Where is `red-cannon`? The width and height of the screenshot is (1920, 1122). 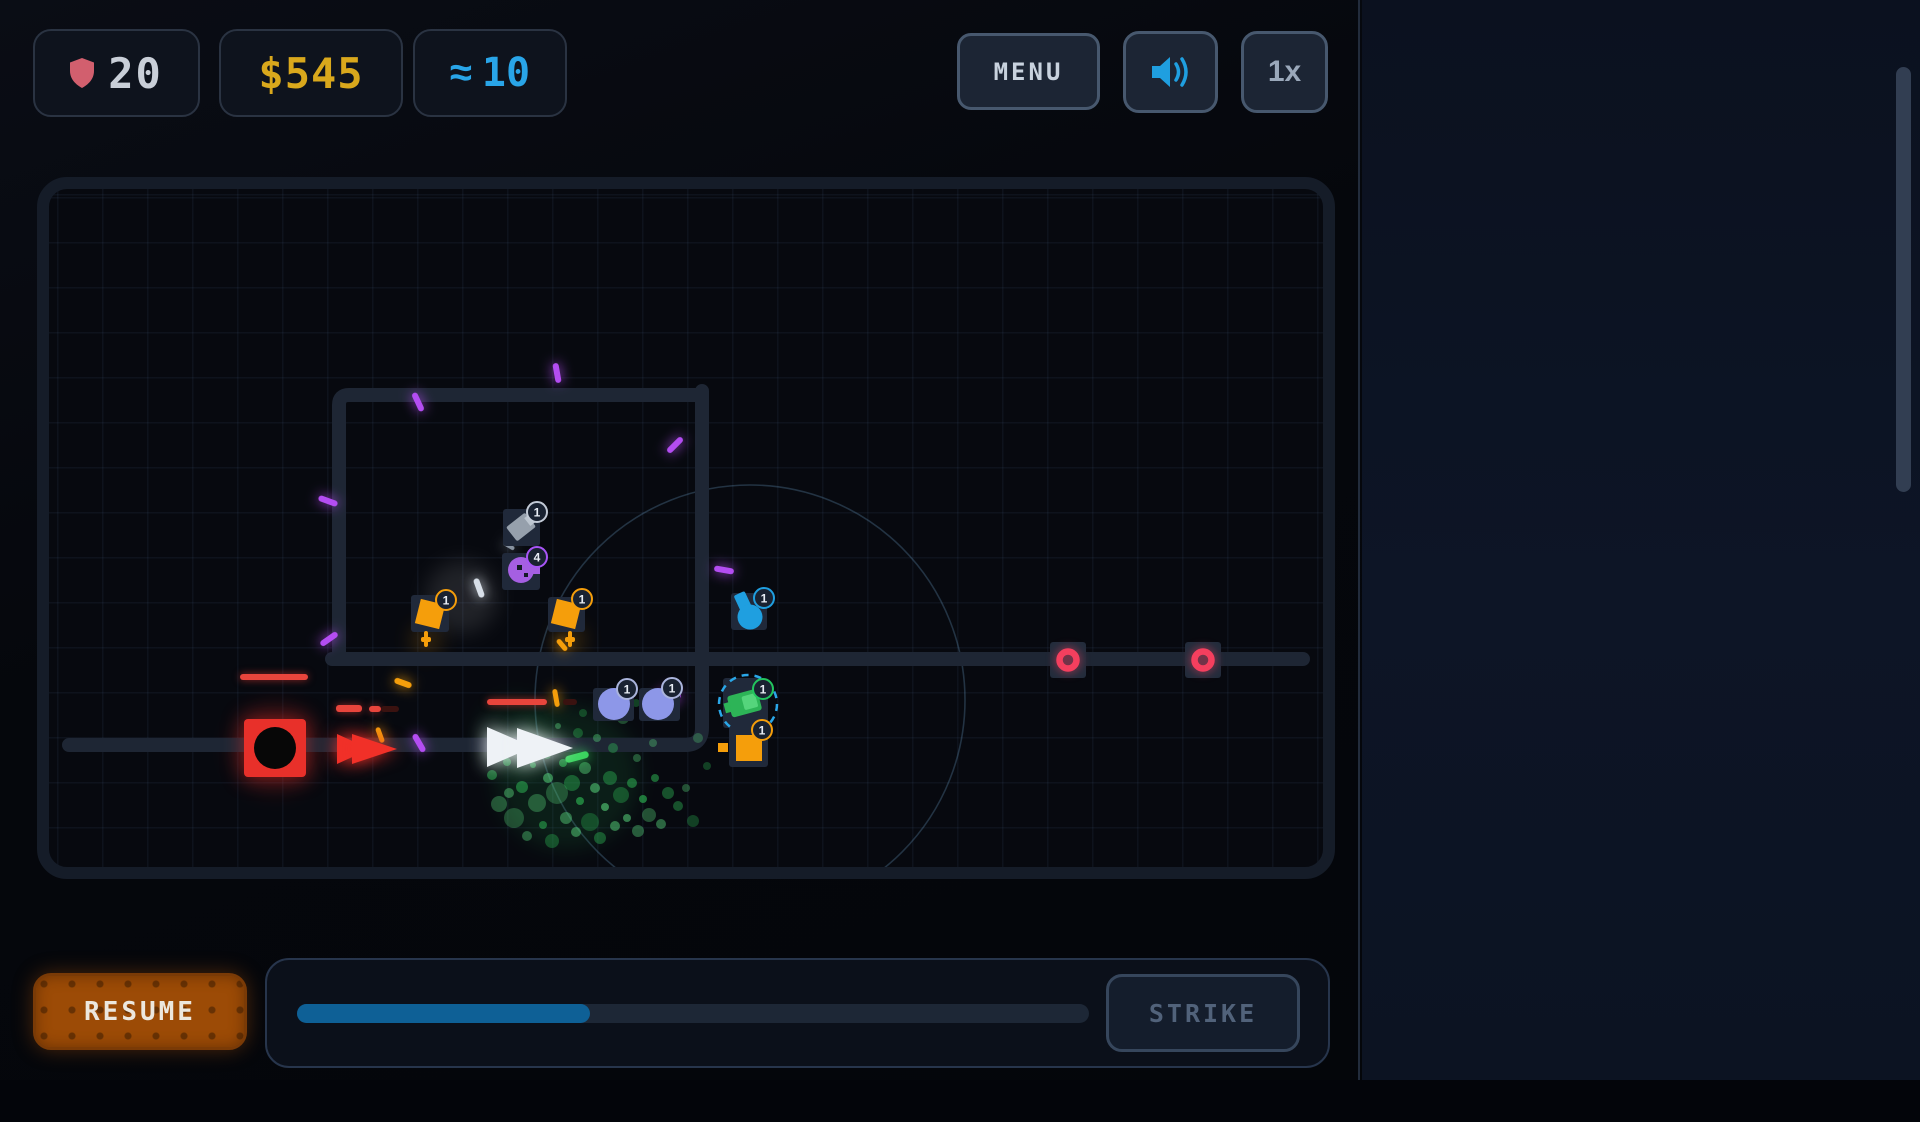
red-cannon is located at coordinates (275, 748).